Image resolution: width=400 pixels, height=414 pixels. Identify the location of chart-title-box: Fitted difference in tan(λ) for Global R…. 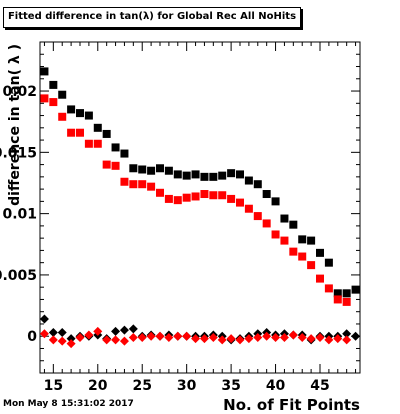
(152, 17).